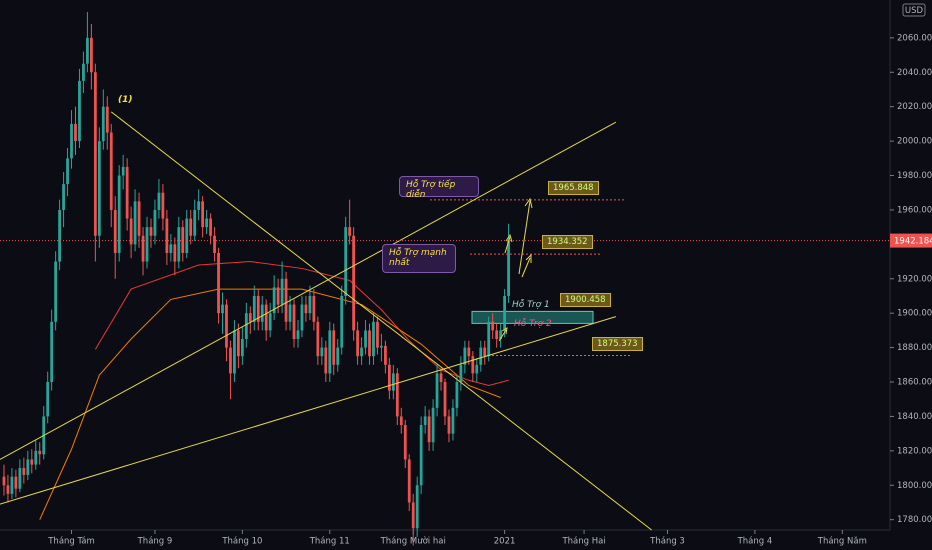 This screenshot has width=932, height=550. Describe the element at coordinates (531, 305) in the screenshot. I see `annotation: Hỗ Trợ 1` at that location.